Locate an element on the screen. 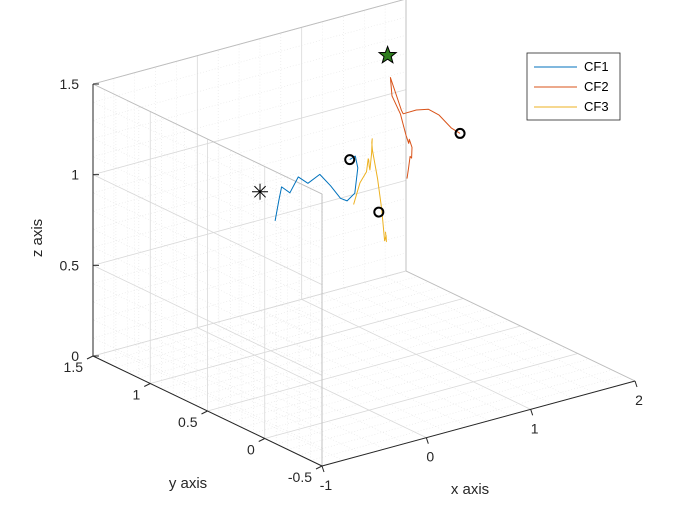 The image size is (700, 525). legend-label-cf2: CF2 is located at coordinates (596, 86).